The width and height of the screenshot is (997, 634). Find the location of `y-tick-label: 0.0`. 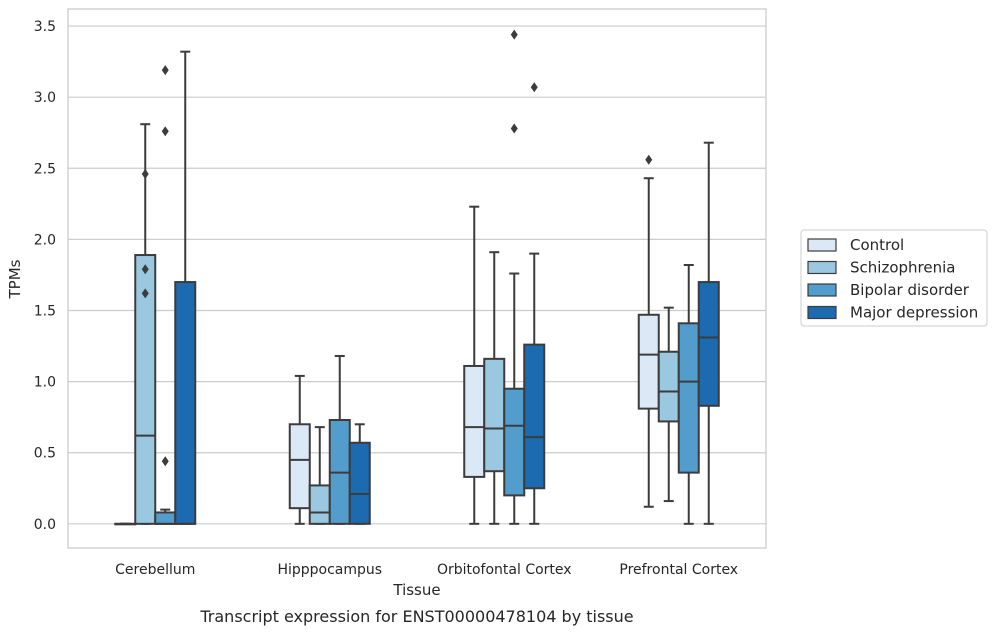

y-tick-label: 0.0 is located at coordinates (45, 525).